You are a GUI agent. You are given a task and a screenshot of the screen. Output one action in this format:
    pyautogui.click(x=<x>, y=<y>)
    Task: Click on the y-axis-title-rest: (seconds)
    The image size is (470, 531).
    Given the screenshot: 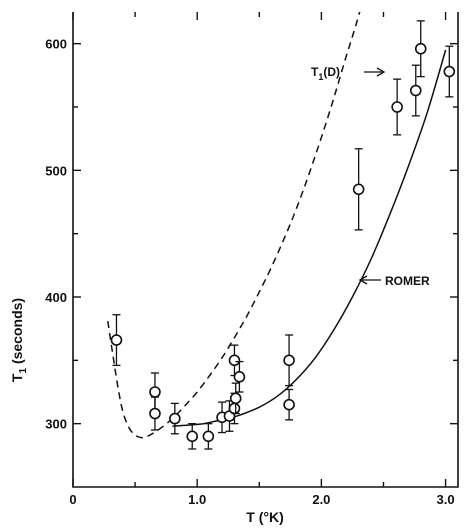 What is the action you would take?
    pyautogui.click(x=17, y=333)
    